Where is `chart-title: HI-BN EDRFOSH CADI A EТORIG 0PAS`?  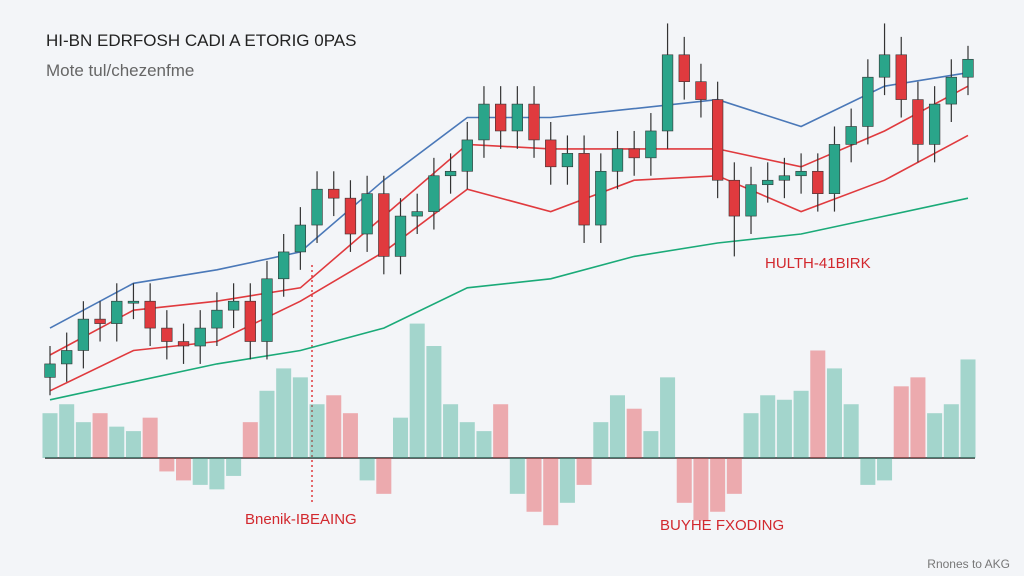 chart-title: HI-BN EDRFOSH CADI A EТORIG 0PAS is located at coordinates (201, 40).